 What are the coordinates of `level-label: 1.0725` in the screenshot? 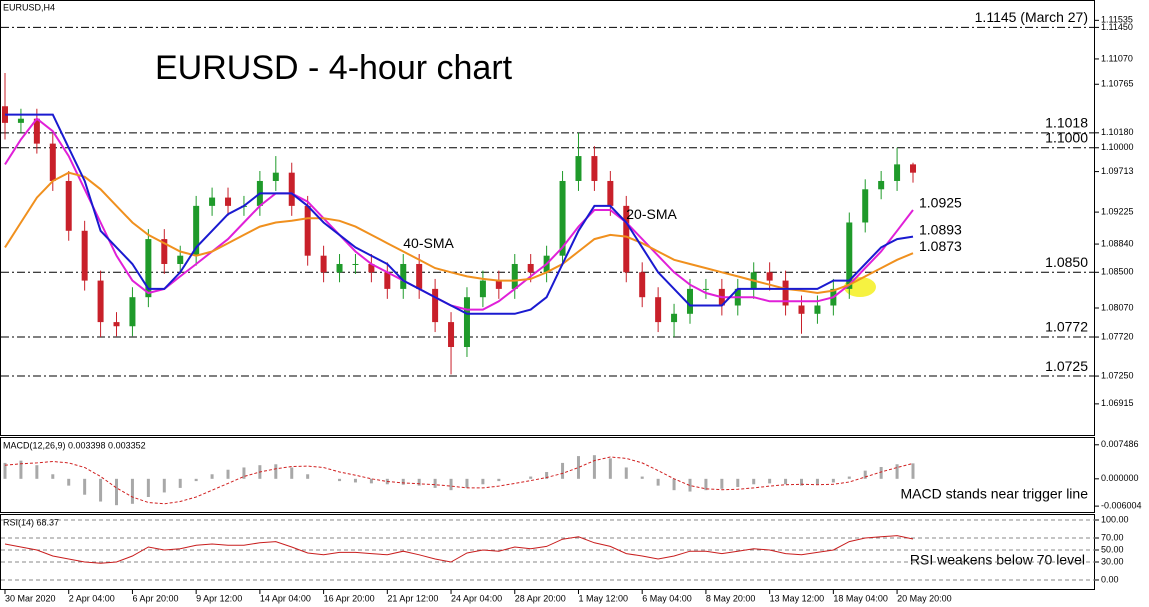 It's located at (1066, 366).